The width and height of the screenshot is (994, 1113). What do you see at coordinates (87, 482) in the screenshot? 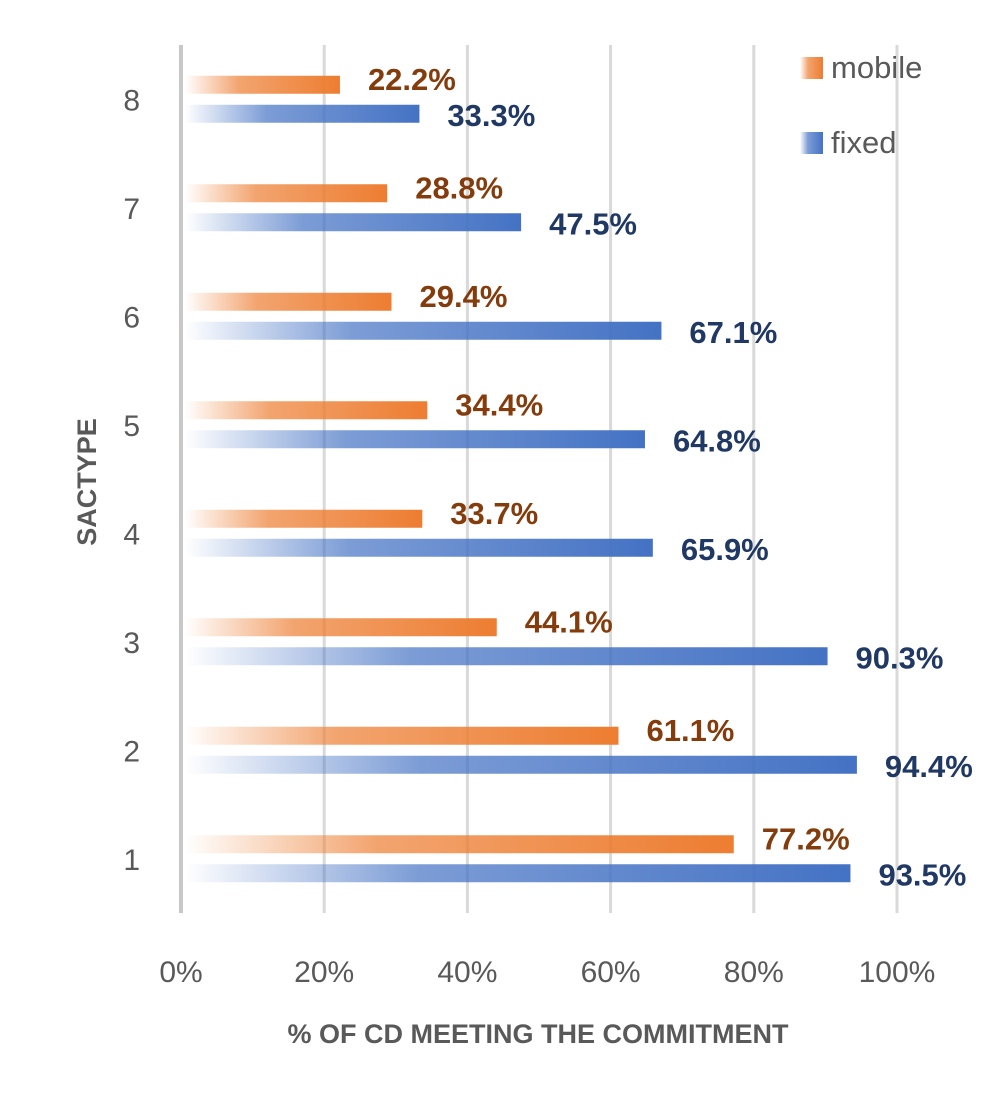
I see `y-axis-title: SACTYPE` at bounding box center [87, 482].